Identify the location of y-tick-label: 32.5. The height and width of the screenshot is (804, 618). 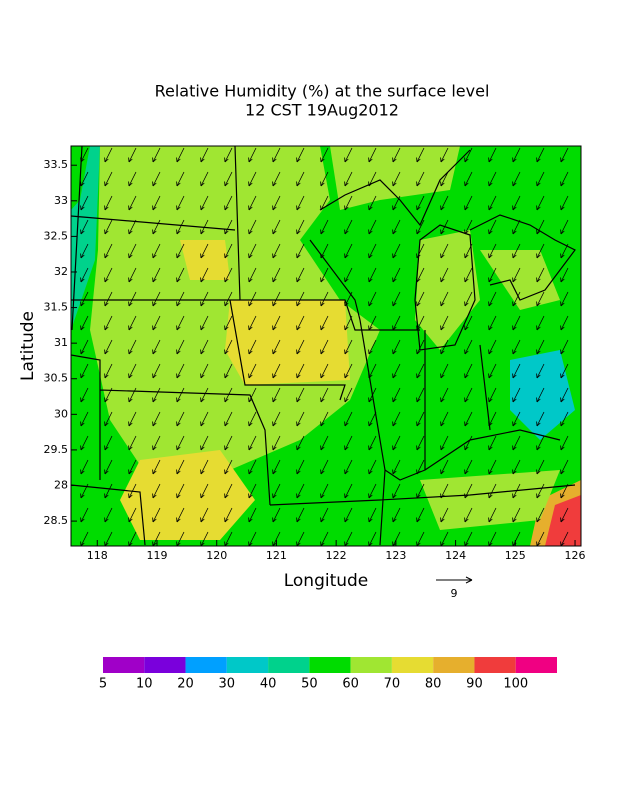
(56, 235).